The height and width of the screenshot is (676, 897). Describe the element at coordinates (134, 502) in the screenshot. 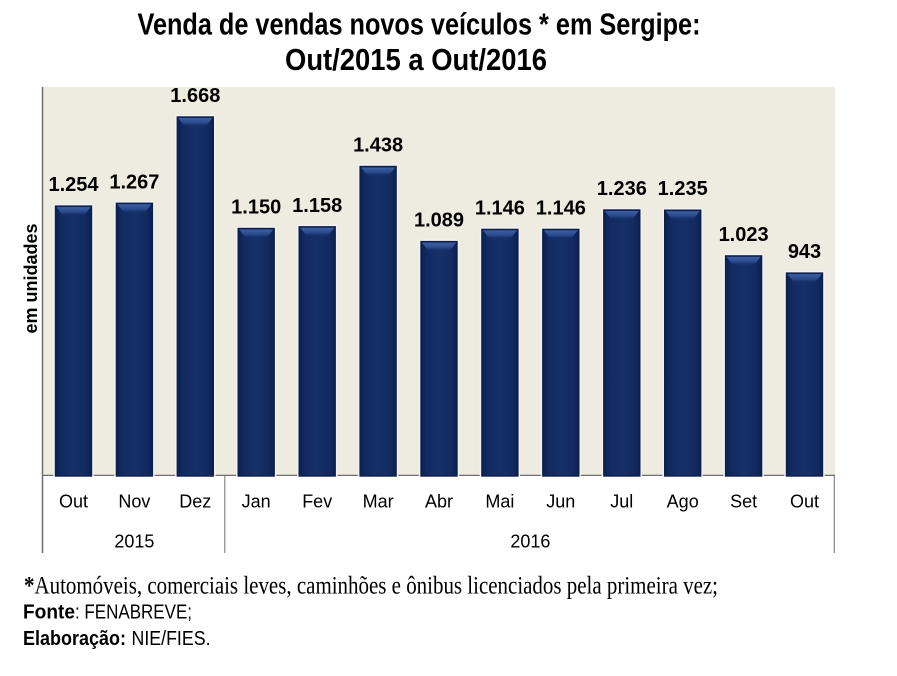

I see `svg-text: Nov` at that location.